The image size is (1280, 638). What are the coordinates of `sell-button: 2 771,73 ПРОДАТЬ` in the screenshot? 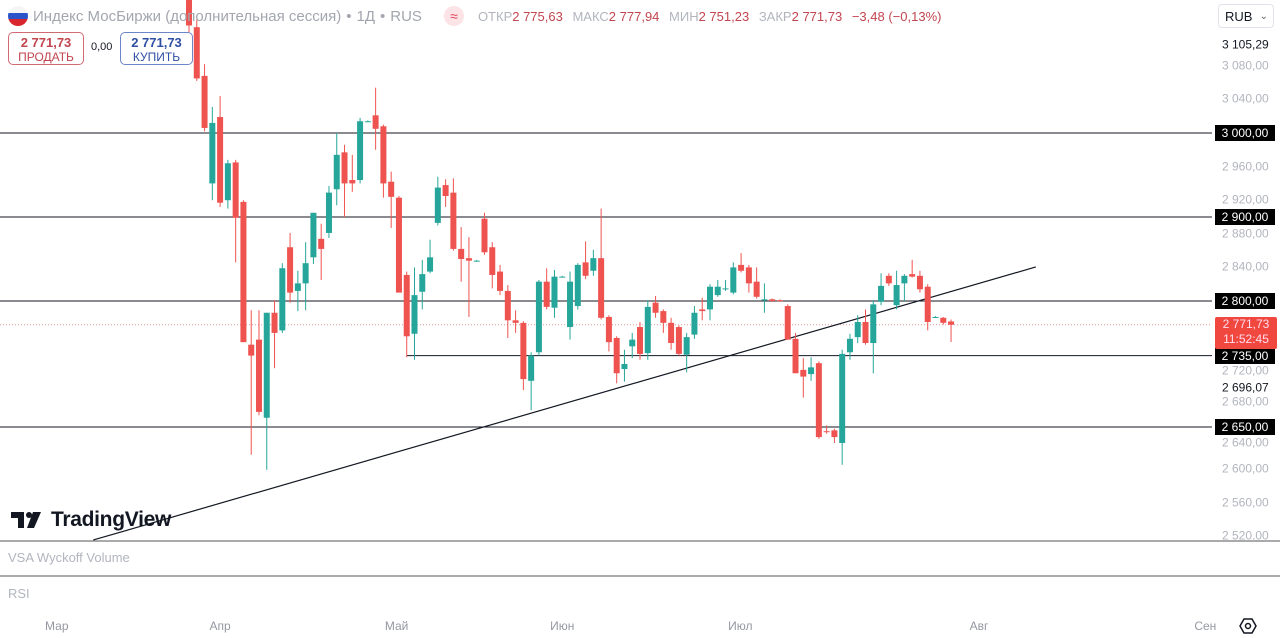 It's located at (46, 48).